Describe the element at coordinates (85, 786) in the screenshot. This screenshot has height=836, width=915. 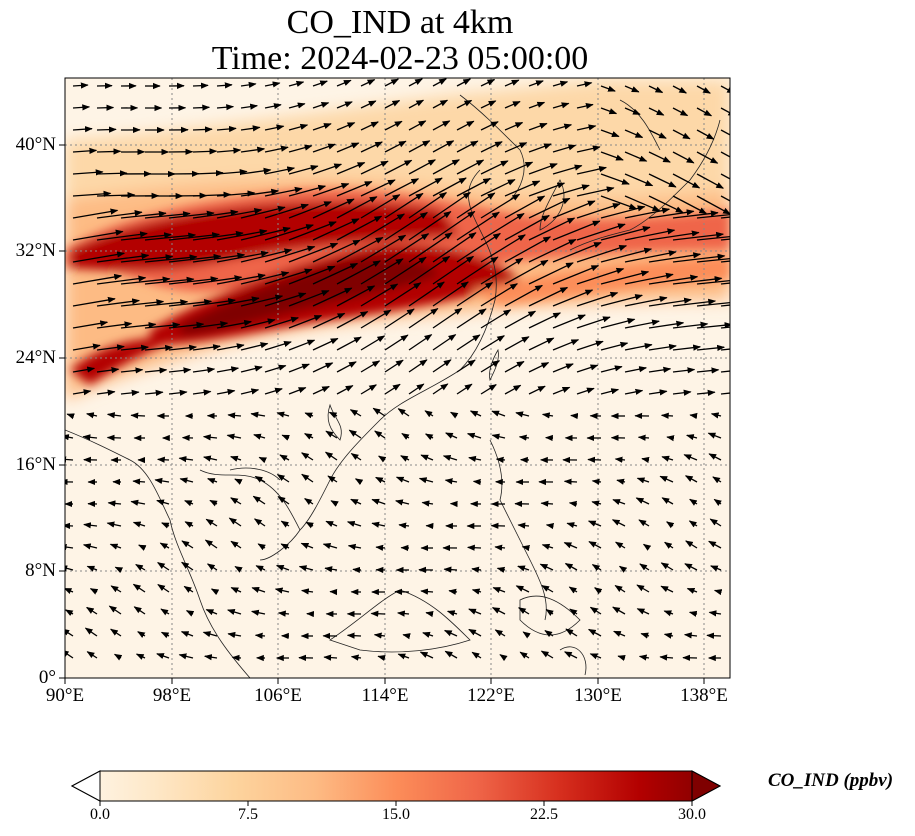
I see `colorbar-extend-low` at that location.